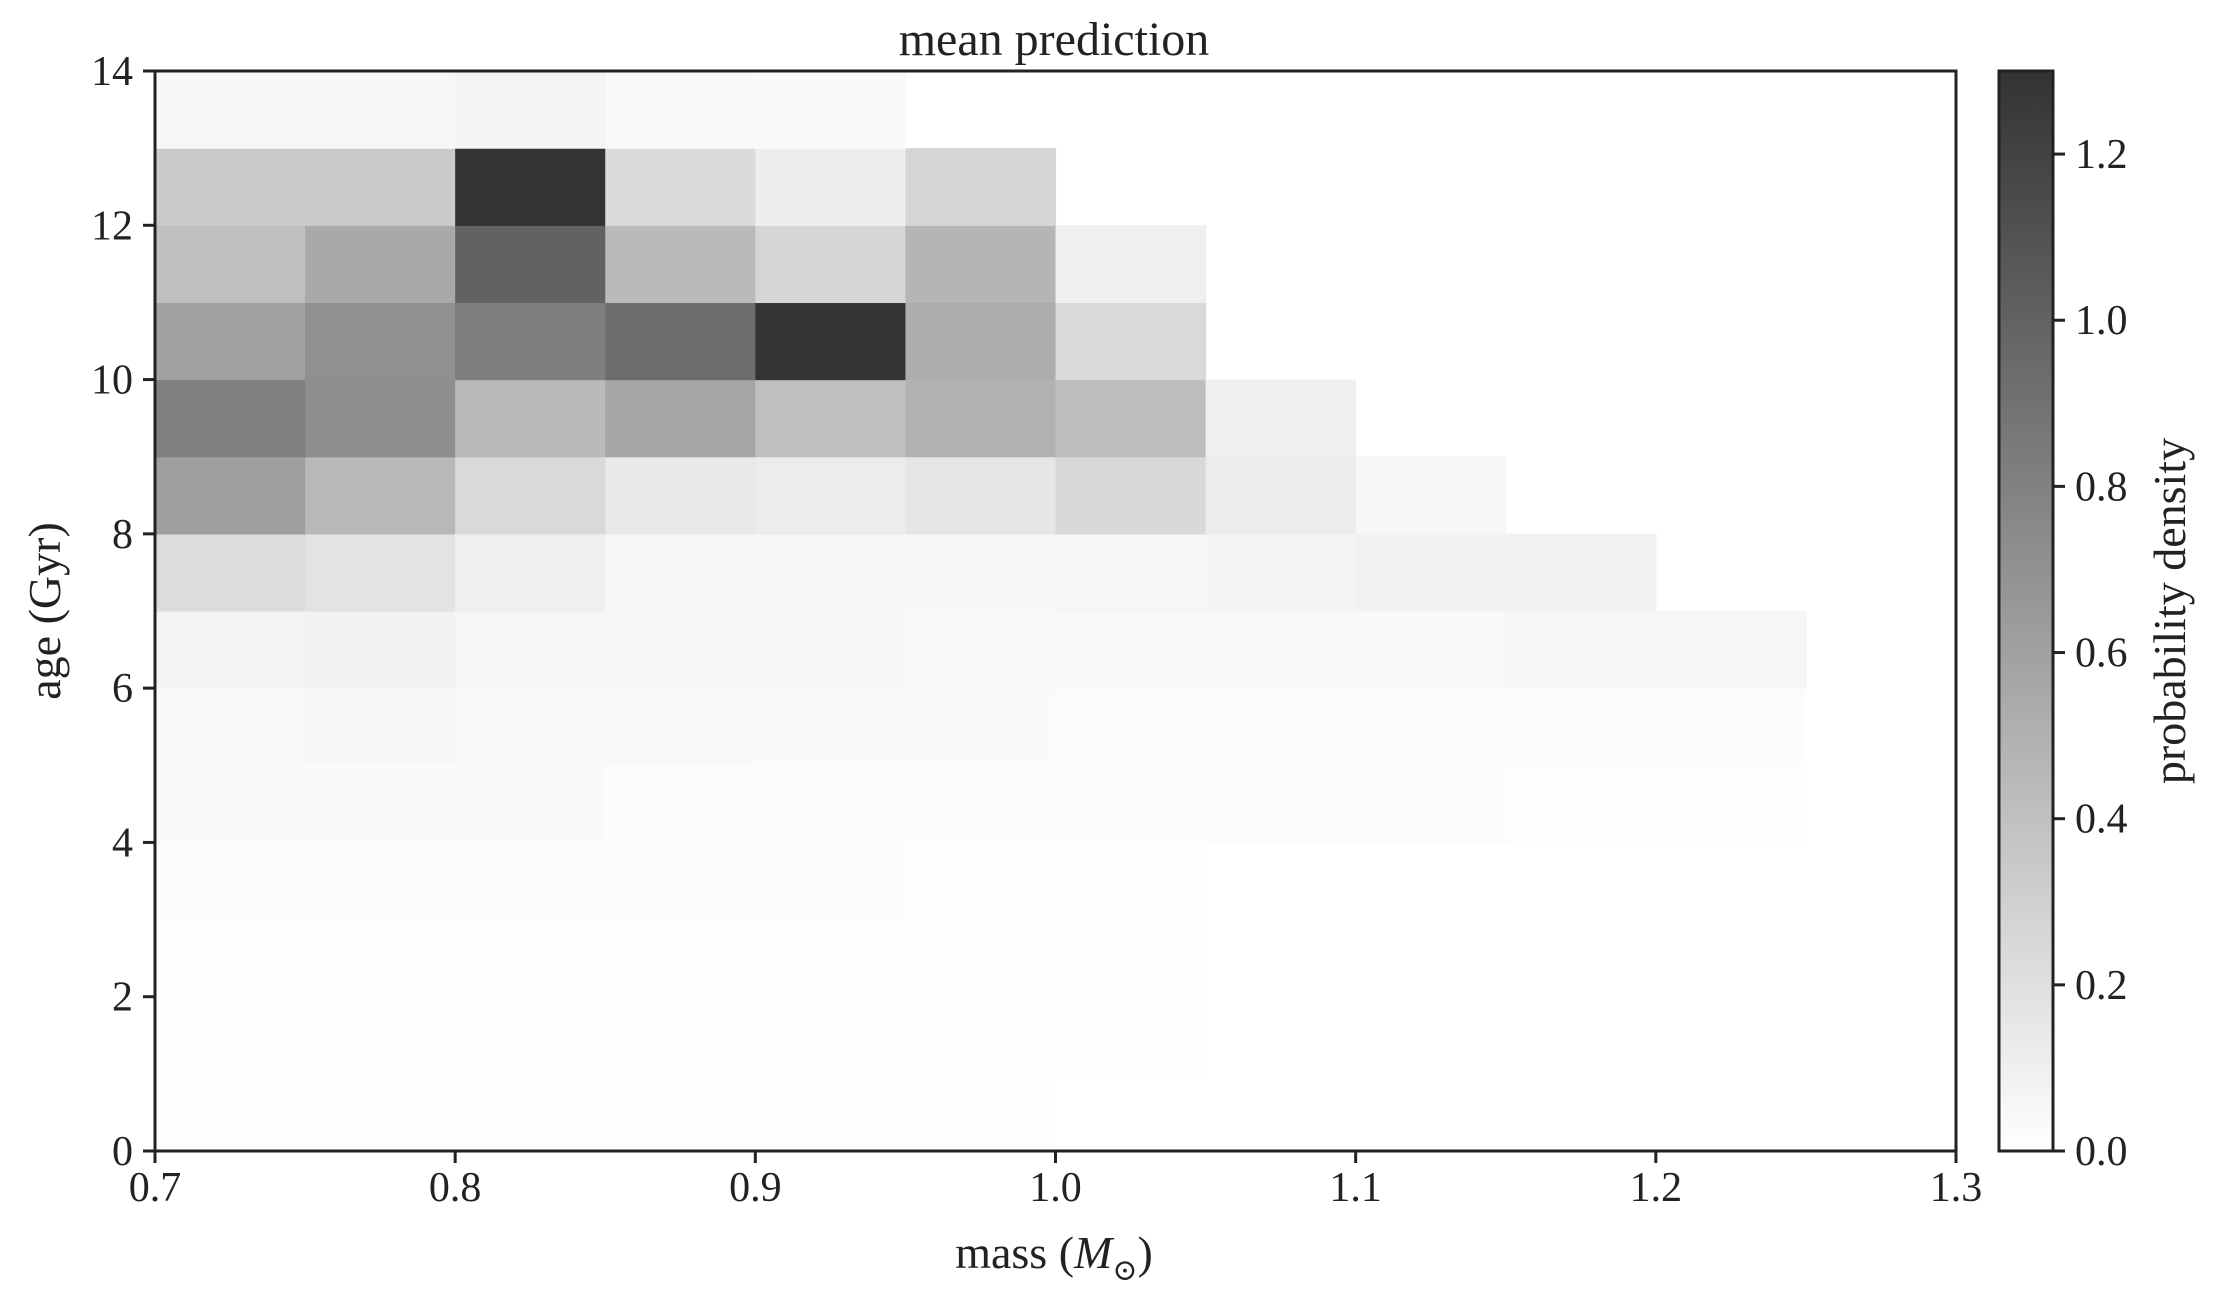  What do you see at coordinates (2101, 986) in the screenshot?
I see `colorbar-tick-label: 0.2` at bounding box center [2101, 986].